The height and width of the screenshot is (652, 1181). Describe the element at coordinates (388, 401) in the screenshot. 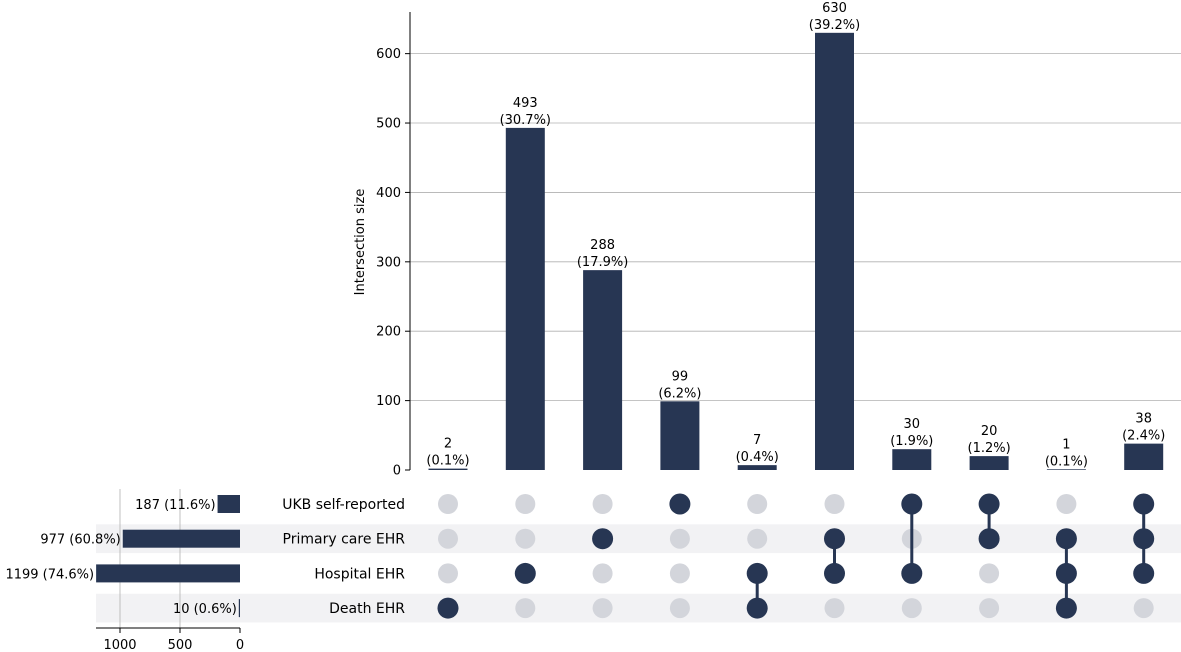

I see `y-tick-label: 100` at that location.